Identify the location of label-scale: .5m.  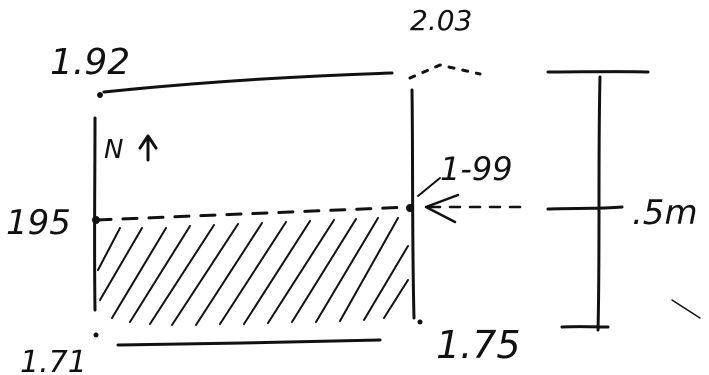
(665, 213).